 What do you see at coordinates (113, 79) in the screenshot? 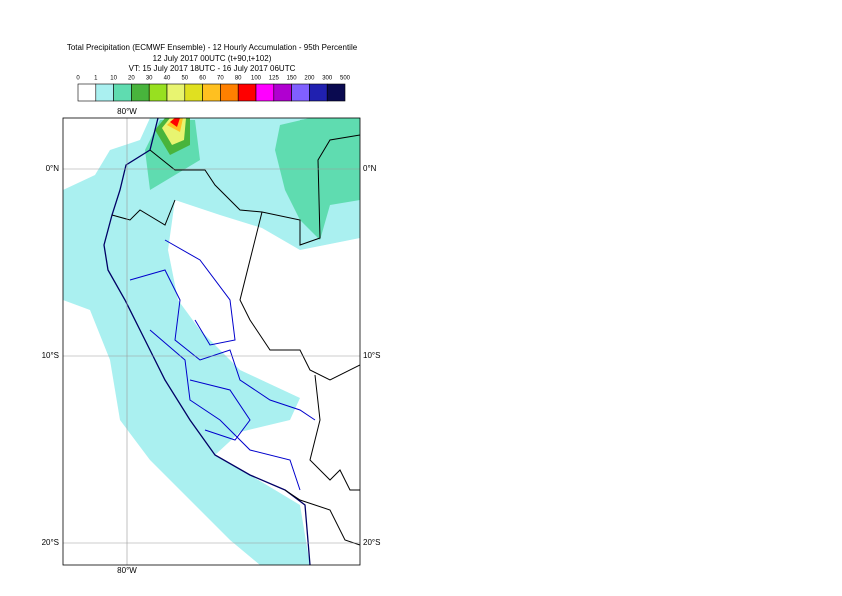
I see `legend-label: 10` at bounding box center [113, 79].